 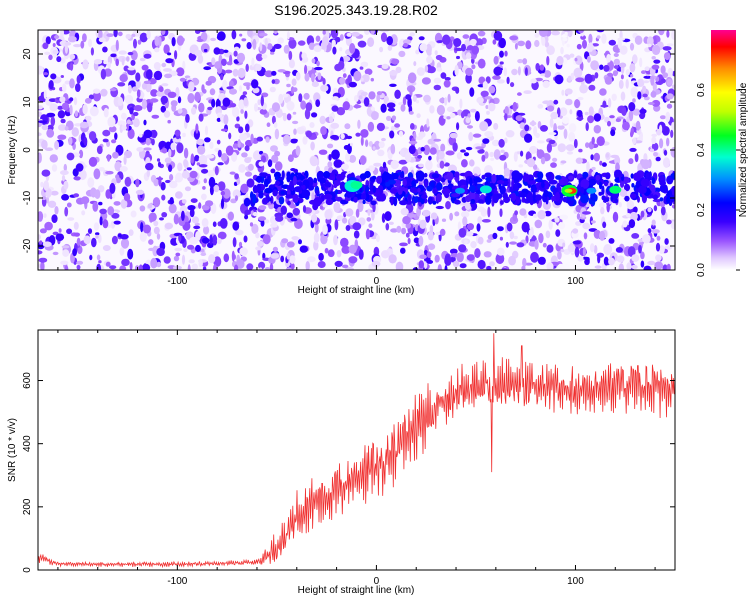 I want to click on x-tick-label: 100, so click(x=575, y=281).